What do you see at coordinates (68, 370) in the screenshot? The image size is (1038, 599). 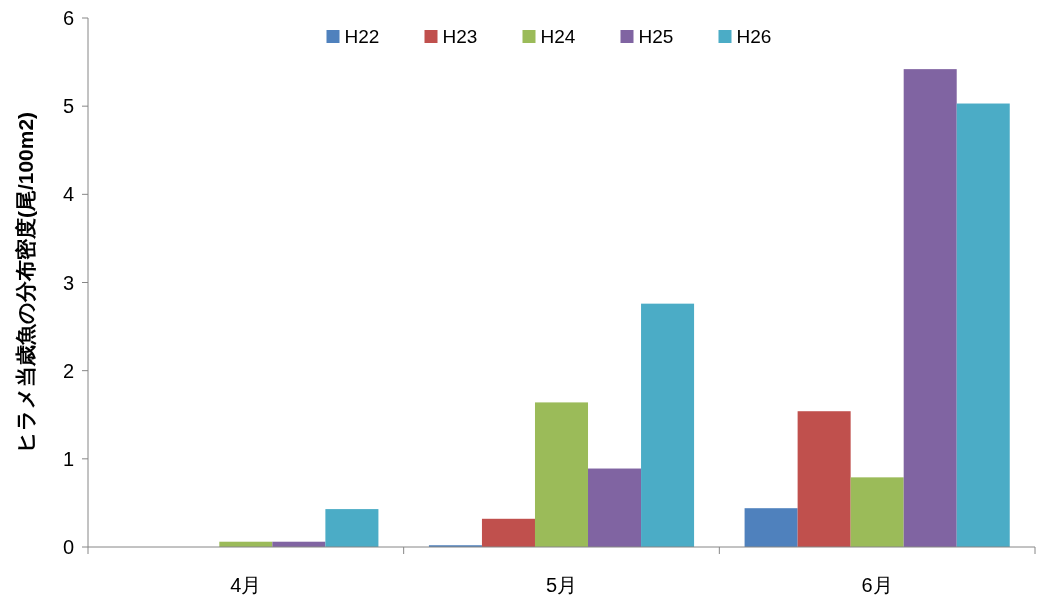 I see `y-tick-label: 2` at bounding box center [68, 370].